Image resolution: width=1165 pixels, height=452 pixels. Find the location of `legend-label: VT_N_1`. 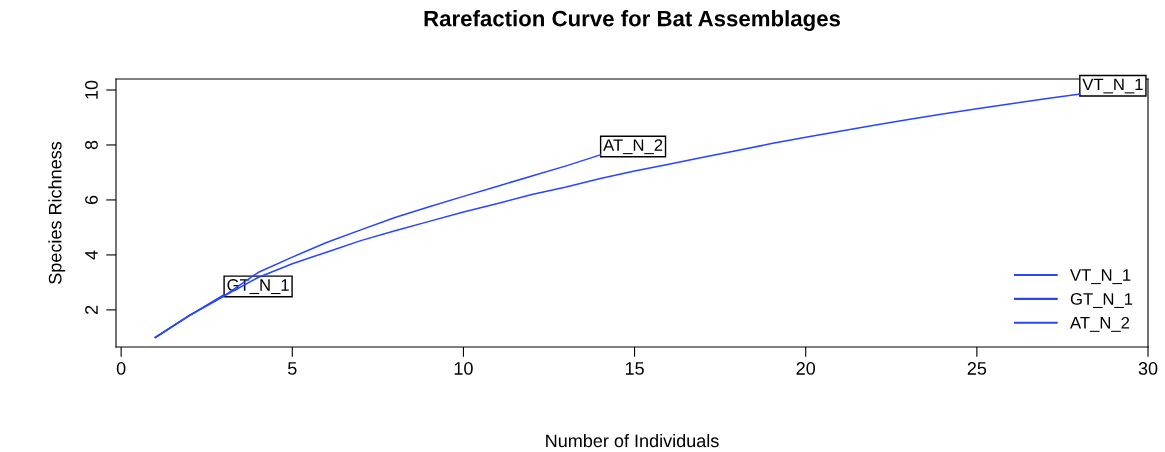

legend-label: VT_N_1 is located at coordinates (1100, 277).